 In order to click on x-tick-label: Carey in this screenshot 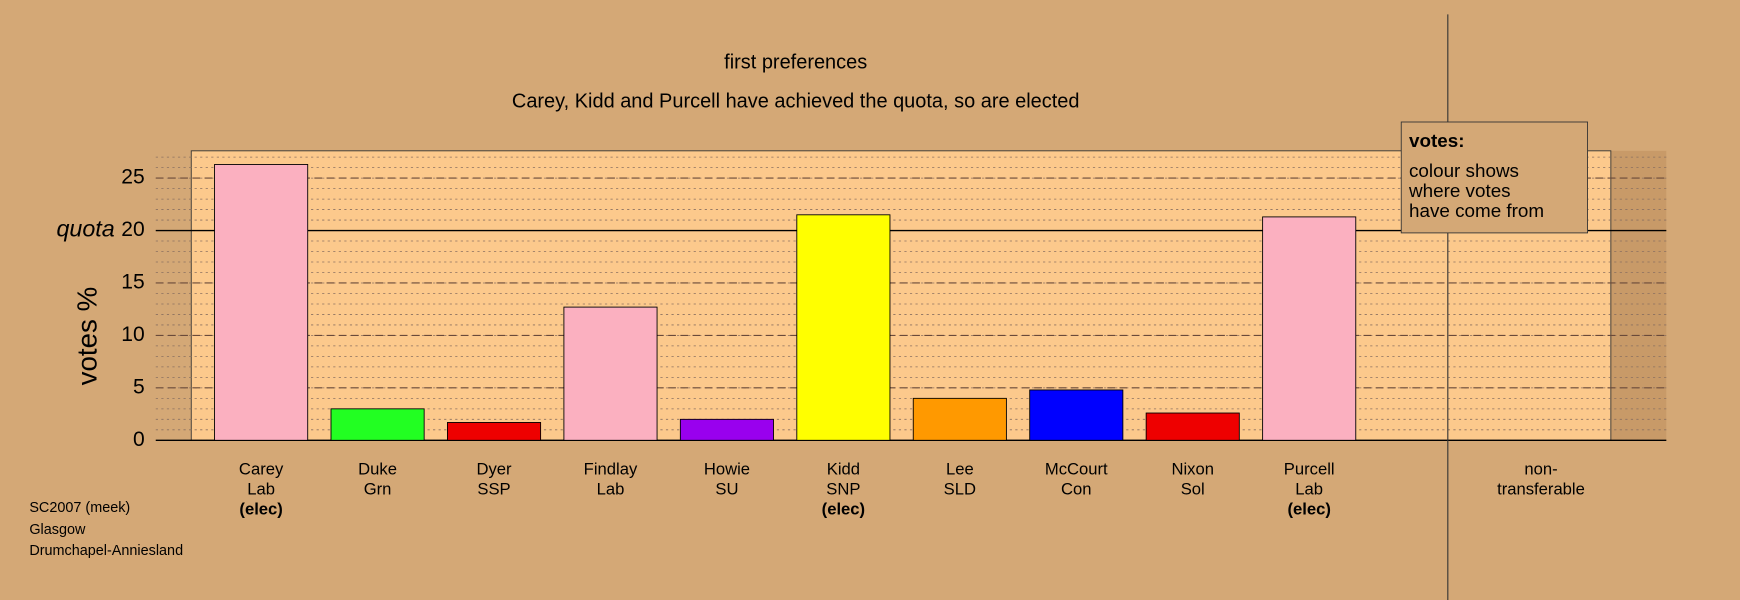, I will do `click(261, 469)`.